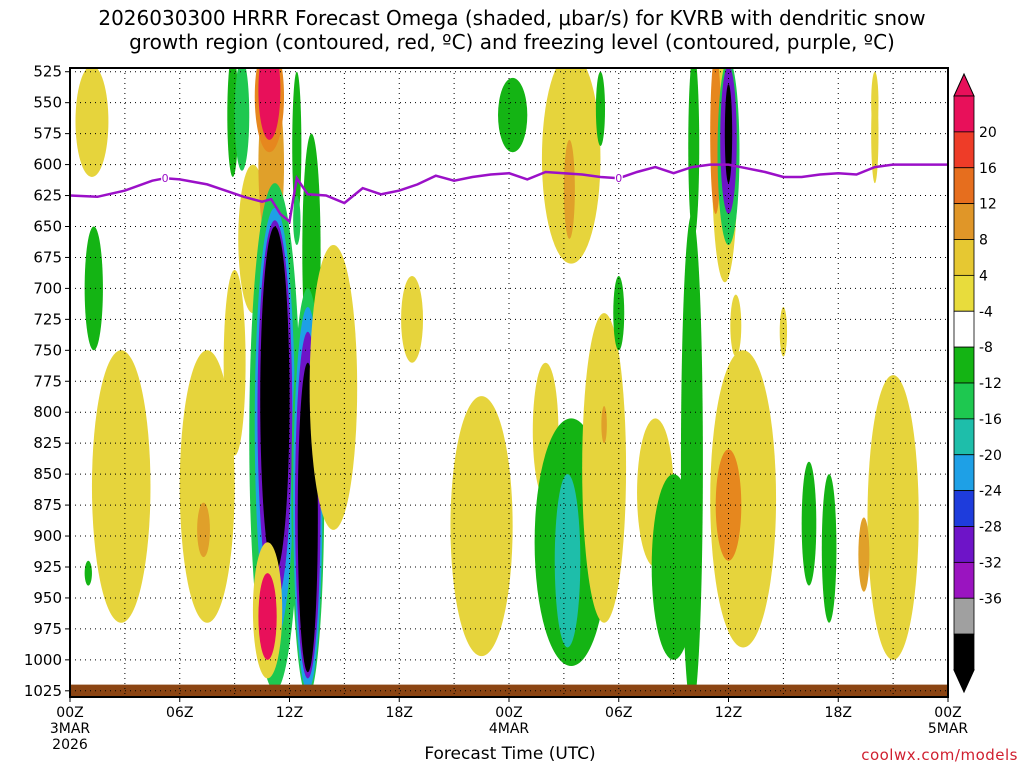 Image resolution: width=1024 pixels, height=768 pixels. What do you see at coordinates (47, 598) in the screenshot?
I see `y-tick-label: 950` at bounding box center [47, 598].